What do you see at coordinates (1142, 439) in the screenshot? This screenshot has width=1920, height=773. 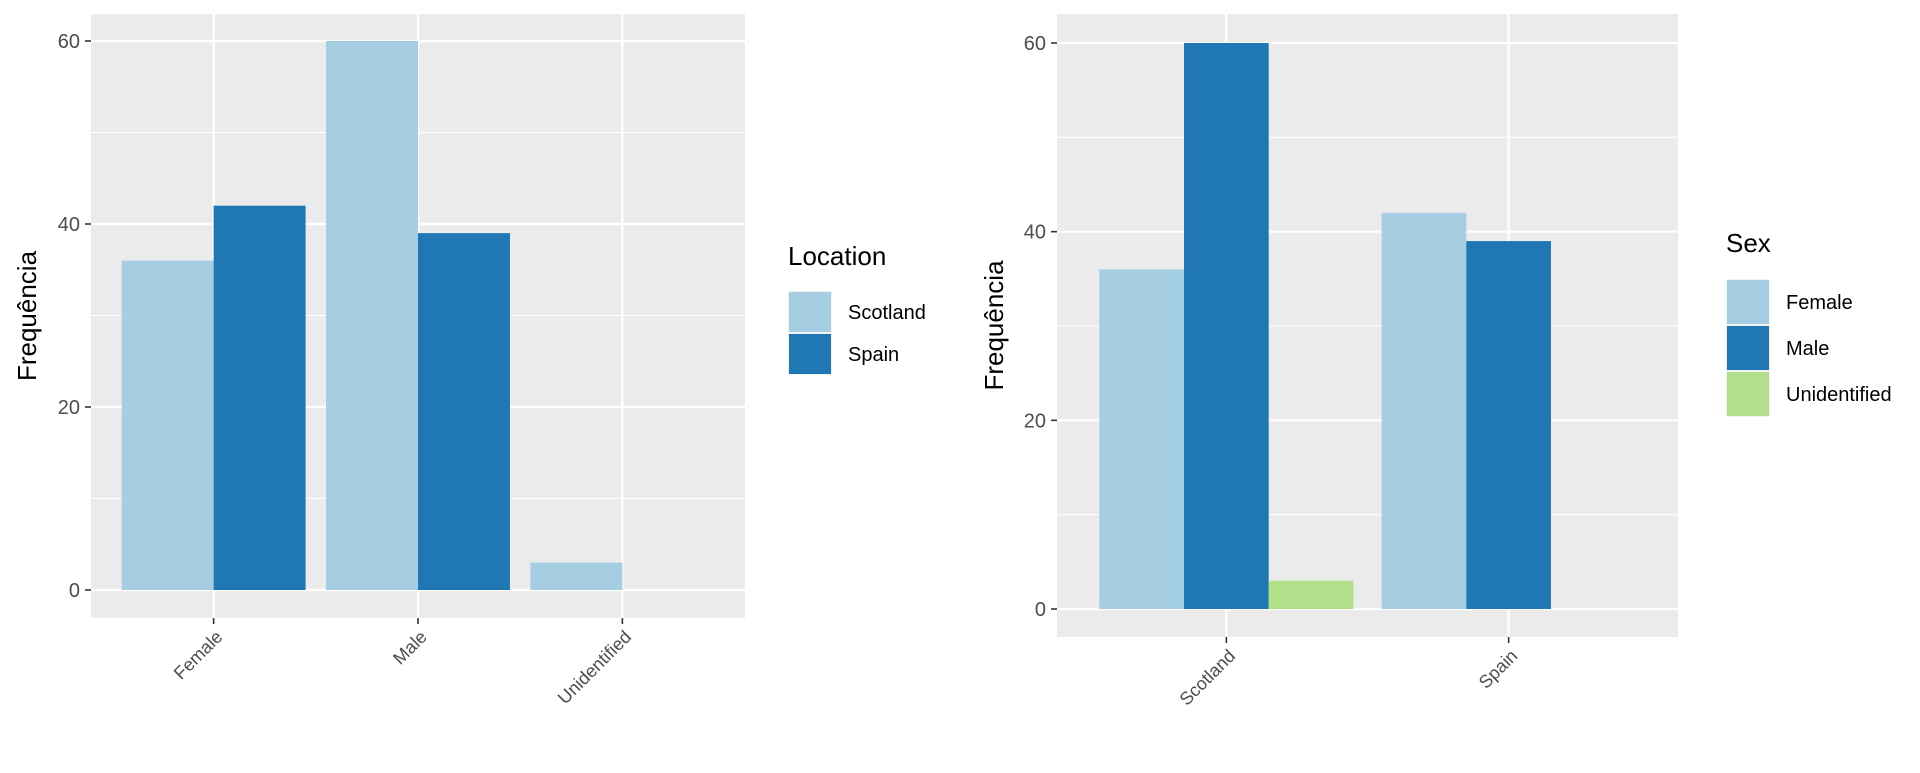 I see `bar-female-scotland` at bounding box center [1142, 439].